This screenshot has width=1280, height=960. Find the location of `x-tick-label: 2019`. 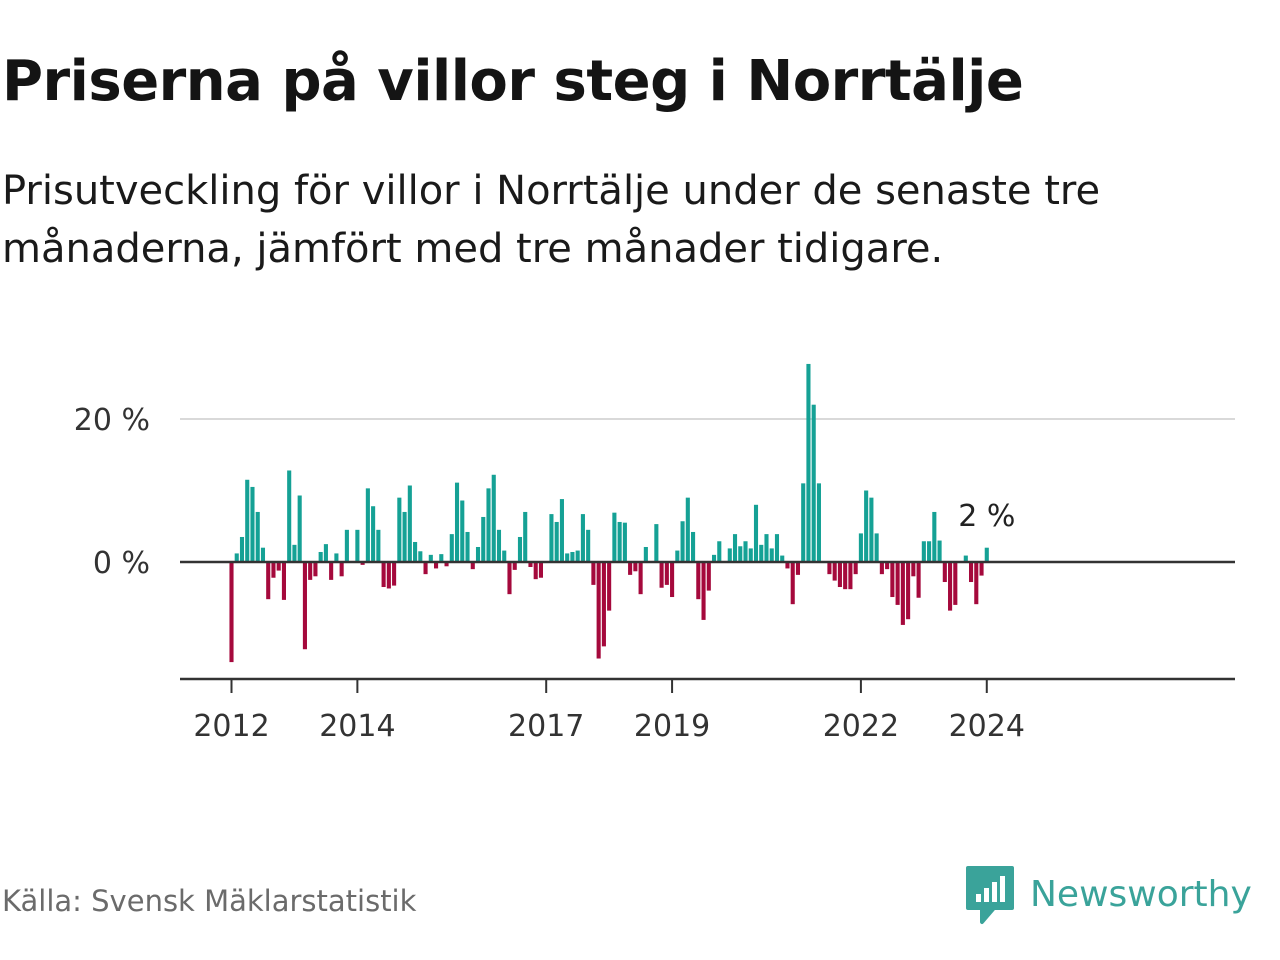

x-tick-label: 2019 is located at coordinates (672, 726).